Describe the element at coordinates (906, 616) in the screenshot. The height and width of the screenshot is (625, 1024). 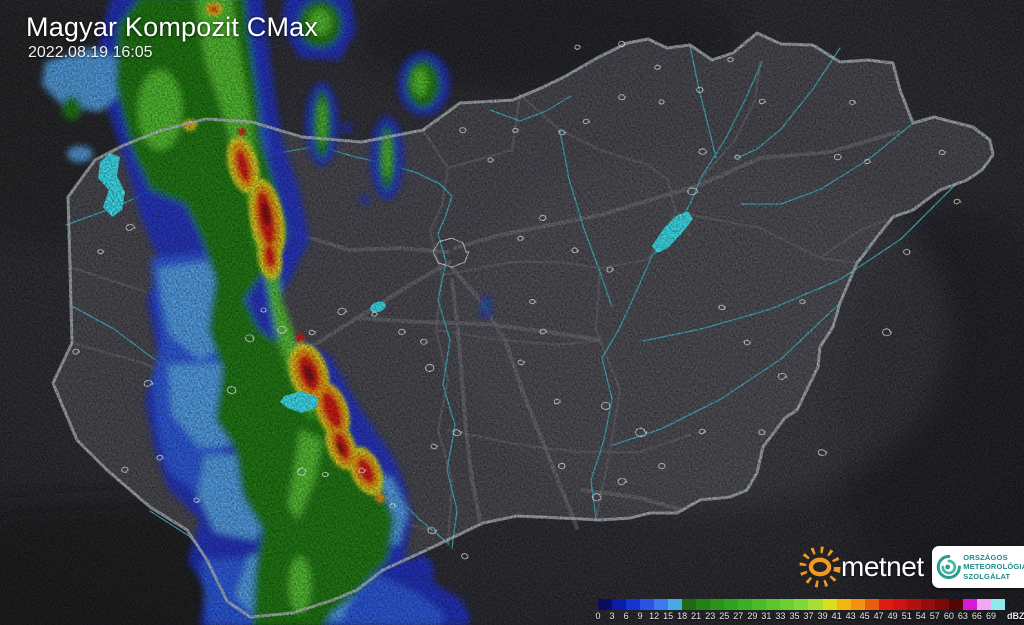
I see `dbz-tick: 51` at that location.